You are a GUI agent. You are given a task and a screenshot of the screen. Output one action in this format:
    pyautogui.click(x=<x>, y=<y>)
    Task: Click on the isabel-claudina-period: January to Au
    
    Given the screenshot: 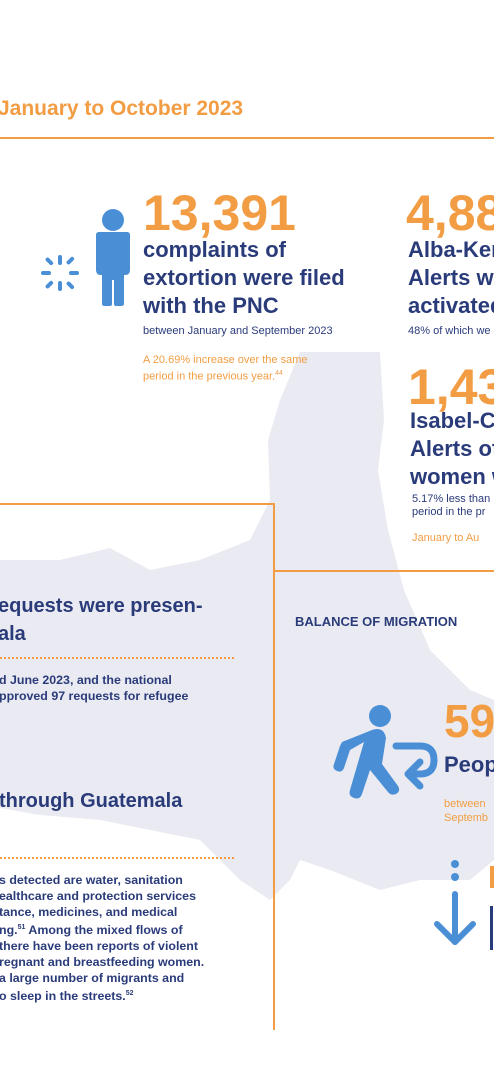 What is the action you would take?
    pyautogui.click(x=446, y=538)
    